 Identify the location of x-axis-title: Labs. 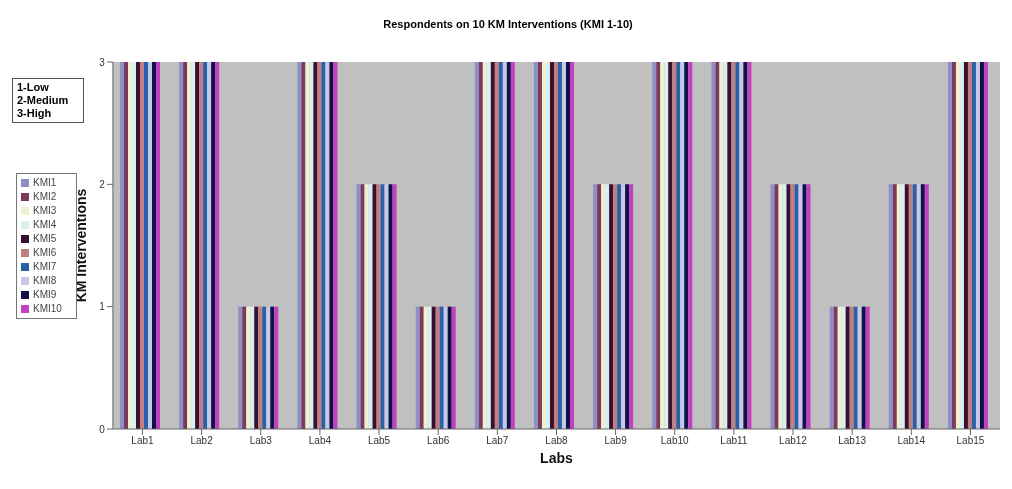
(556, 458).